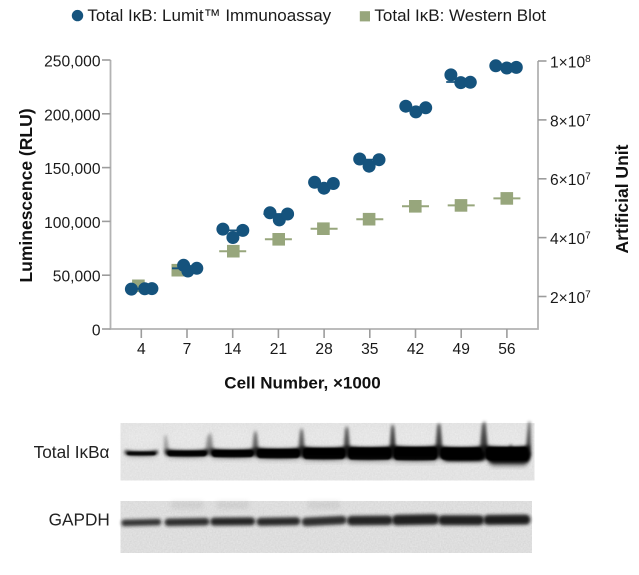 The width and height of the screenshot is (639, 575). I want to click on svg-text: Cell Number, ×1000, so click(302, 383).